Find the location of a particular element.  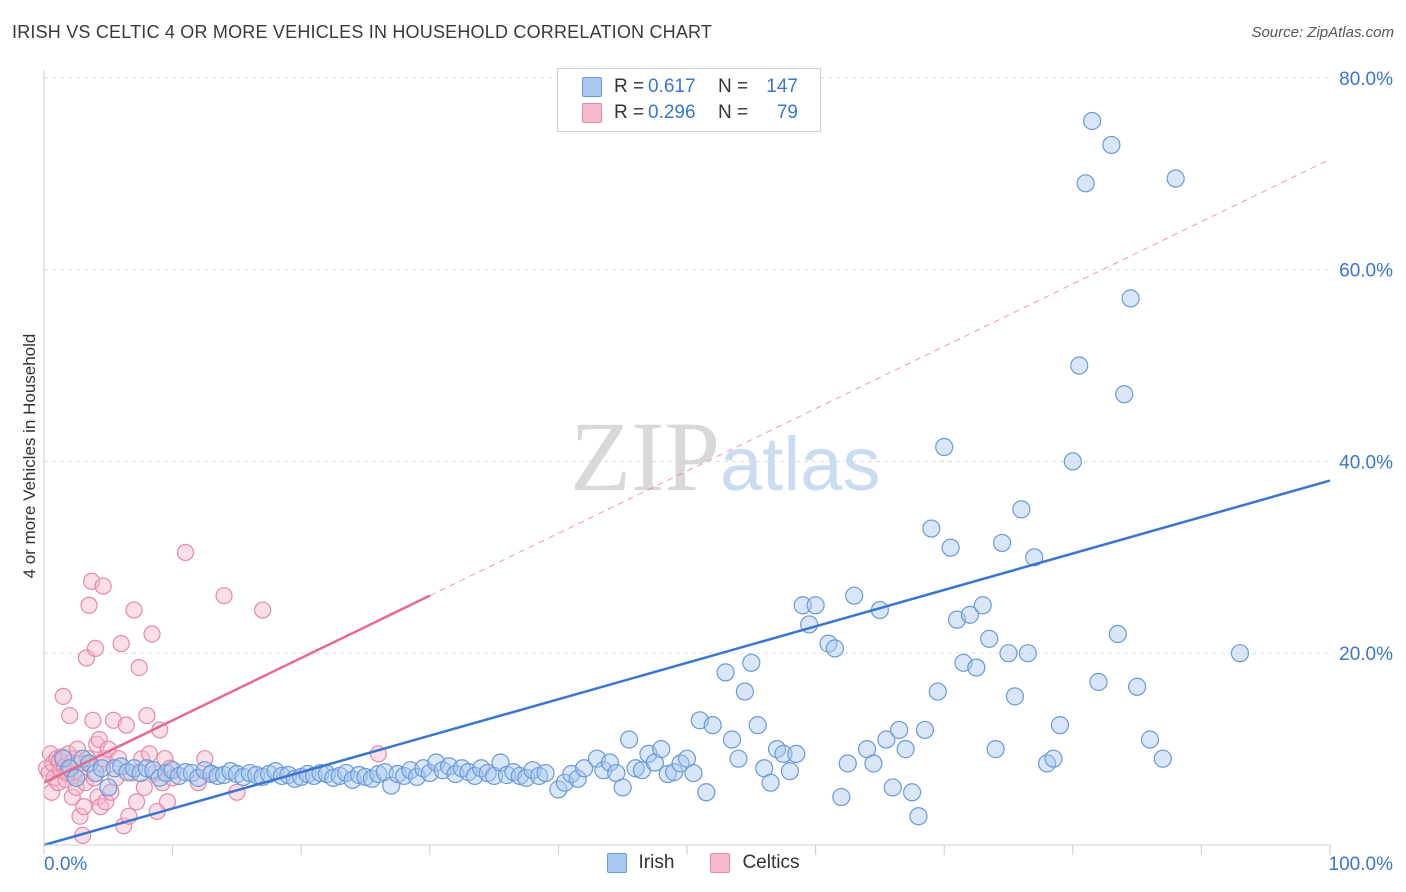

stats-legend: R = 0.617 N = 147 R = 0.296 N = 79 is located at coordinates (689, 100).